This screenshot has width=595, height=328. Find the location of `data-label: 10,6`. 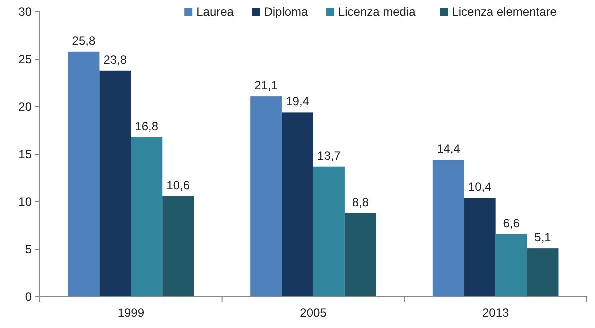

data-label: 10,6 is located at coordinates (178, 185).